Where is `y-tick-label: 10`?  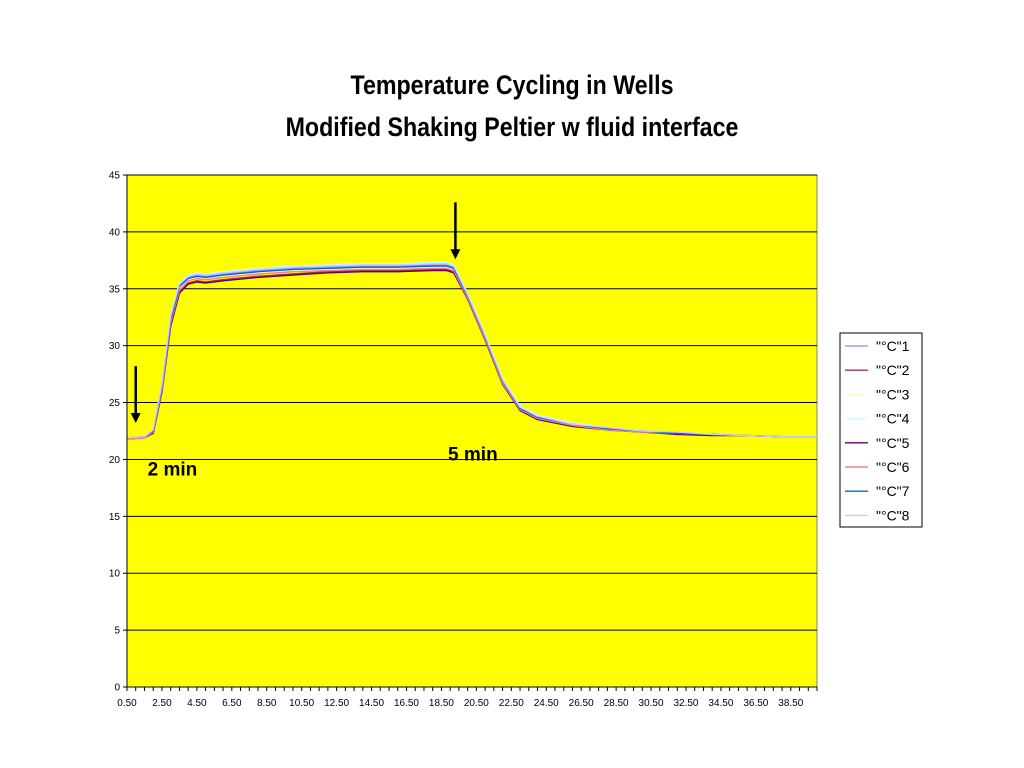 y-tick-label: 10 is located at coordinates (115, 574).